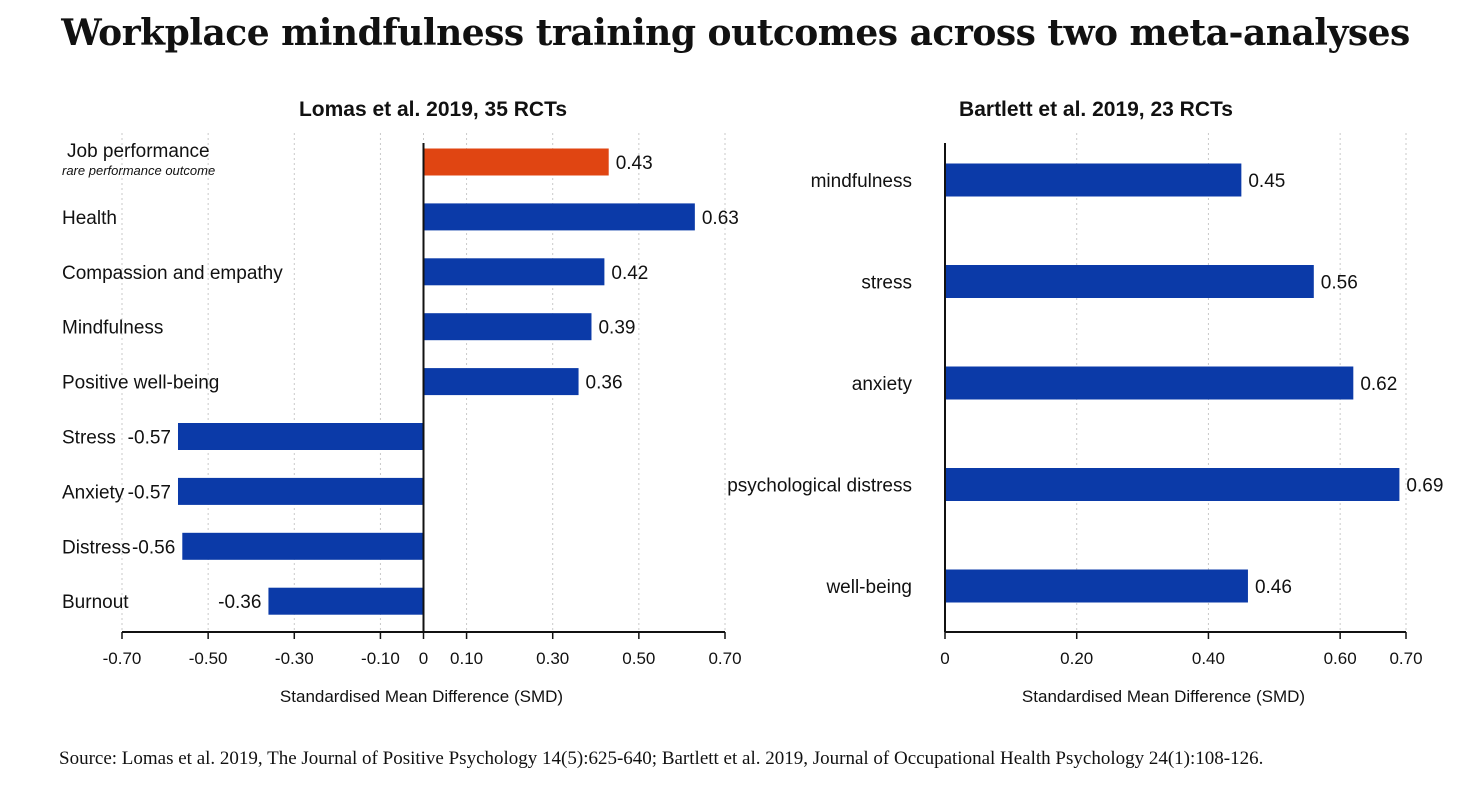  Describe the element at coordinates (1163, 696) in the screenshot. I see `panel2-x-axis-title: Standardised Mean Difference (SMD)` at that location.